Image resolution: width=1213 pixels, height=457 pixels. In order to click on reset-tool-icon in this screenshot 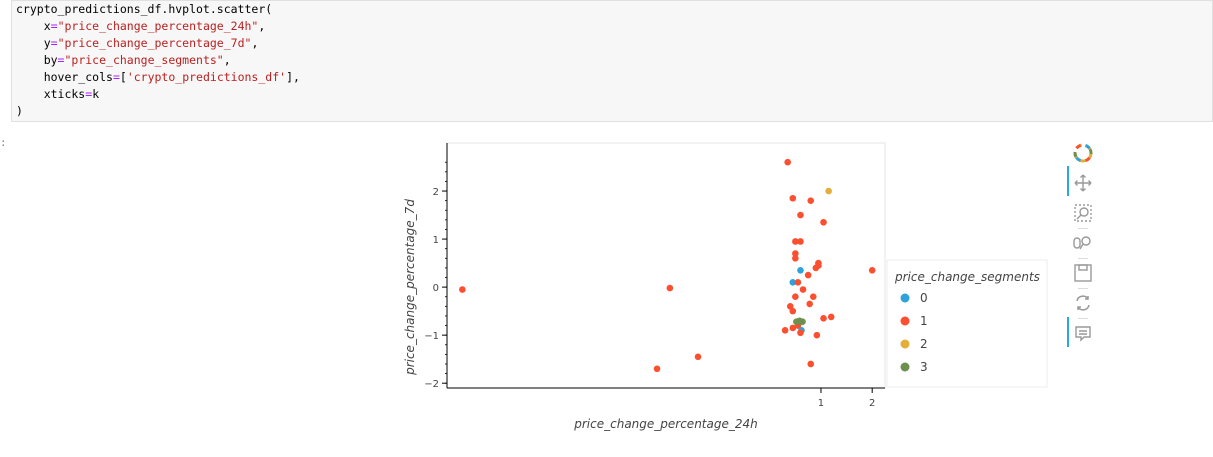, I will do `click(1083, 303)`.